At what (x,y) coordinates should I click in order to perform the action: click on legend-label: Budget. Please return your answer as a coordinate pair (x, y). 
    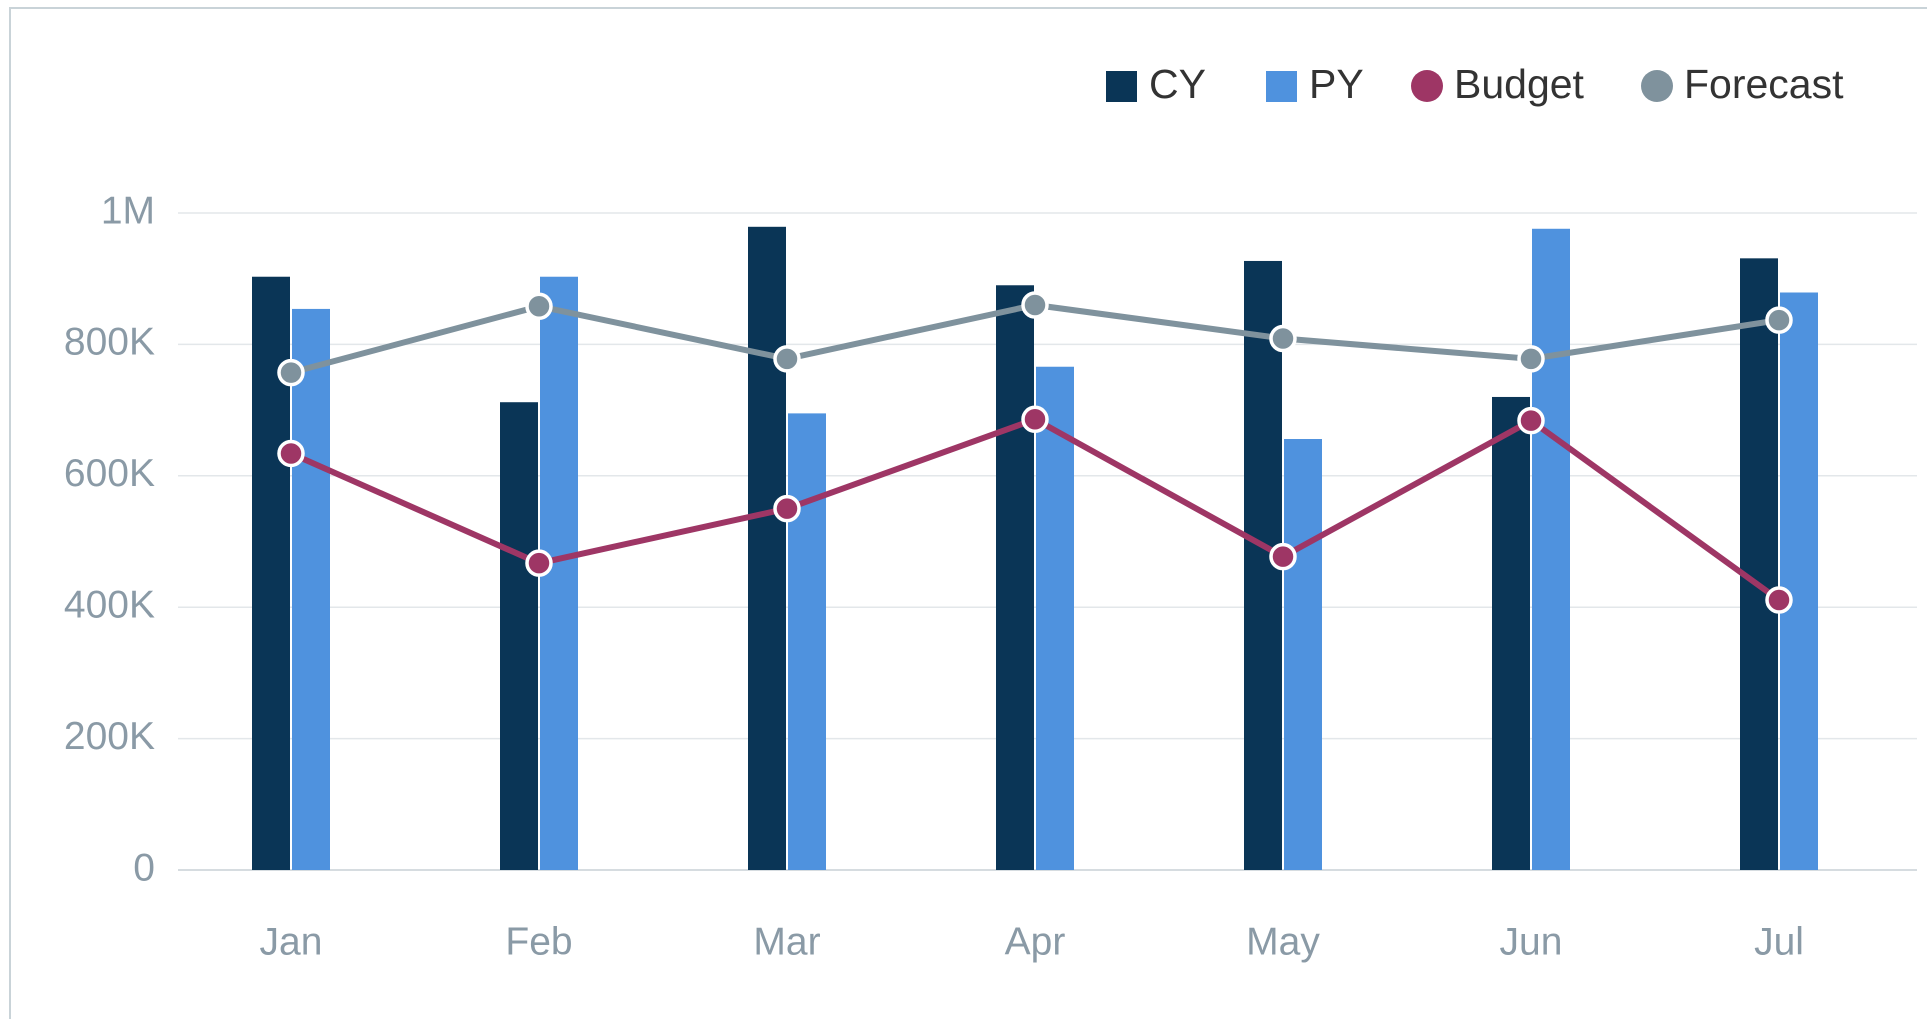
    Looking at the image, I should click on (1519, 84).